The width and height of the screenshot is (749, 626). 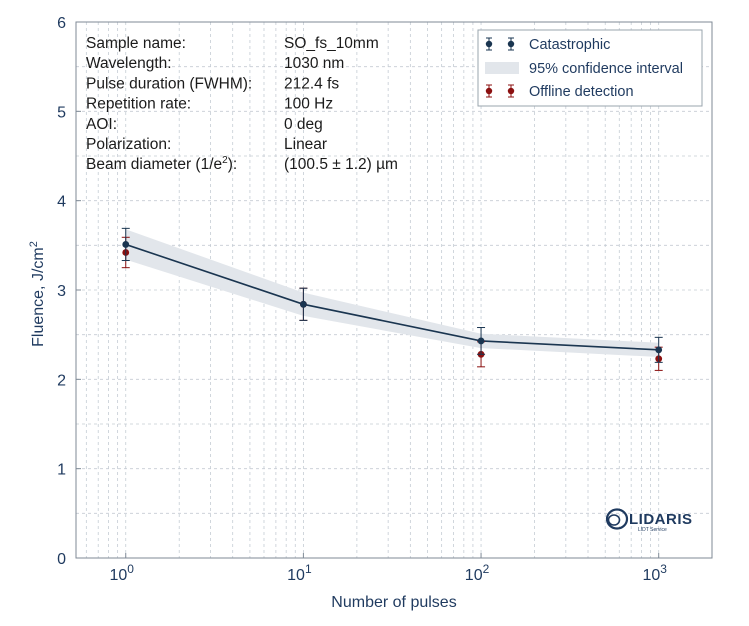 I want to click on info-key: Wavelength:, so click(x=129, y=63).